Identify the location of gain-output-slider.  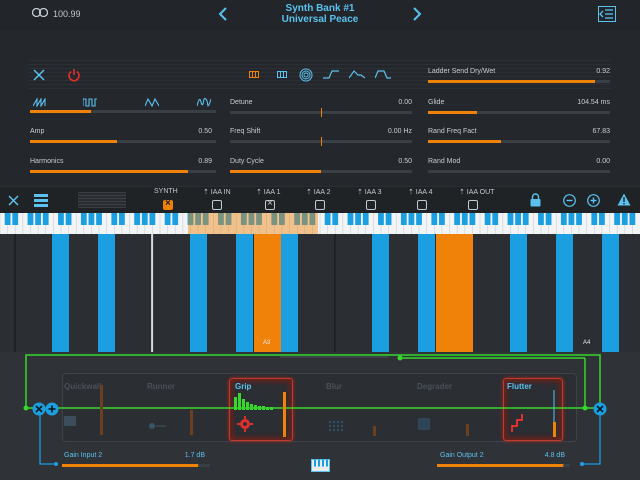
(503, 465).